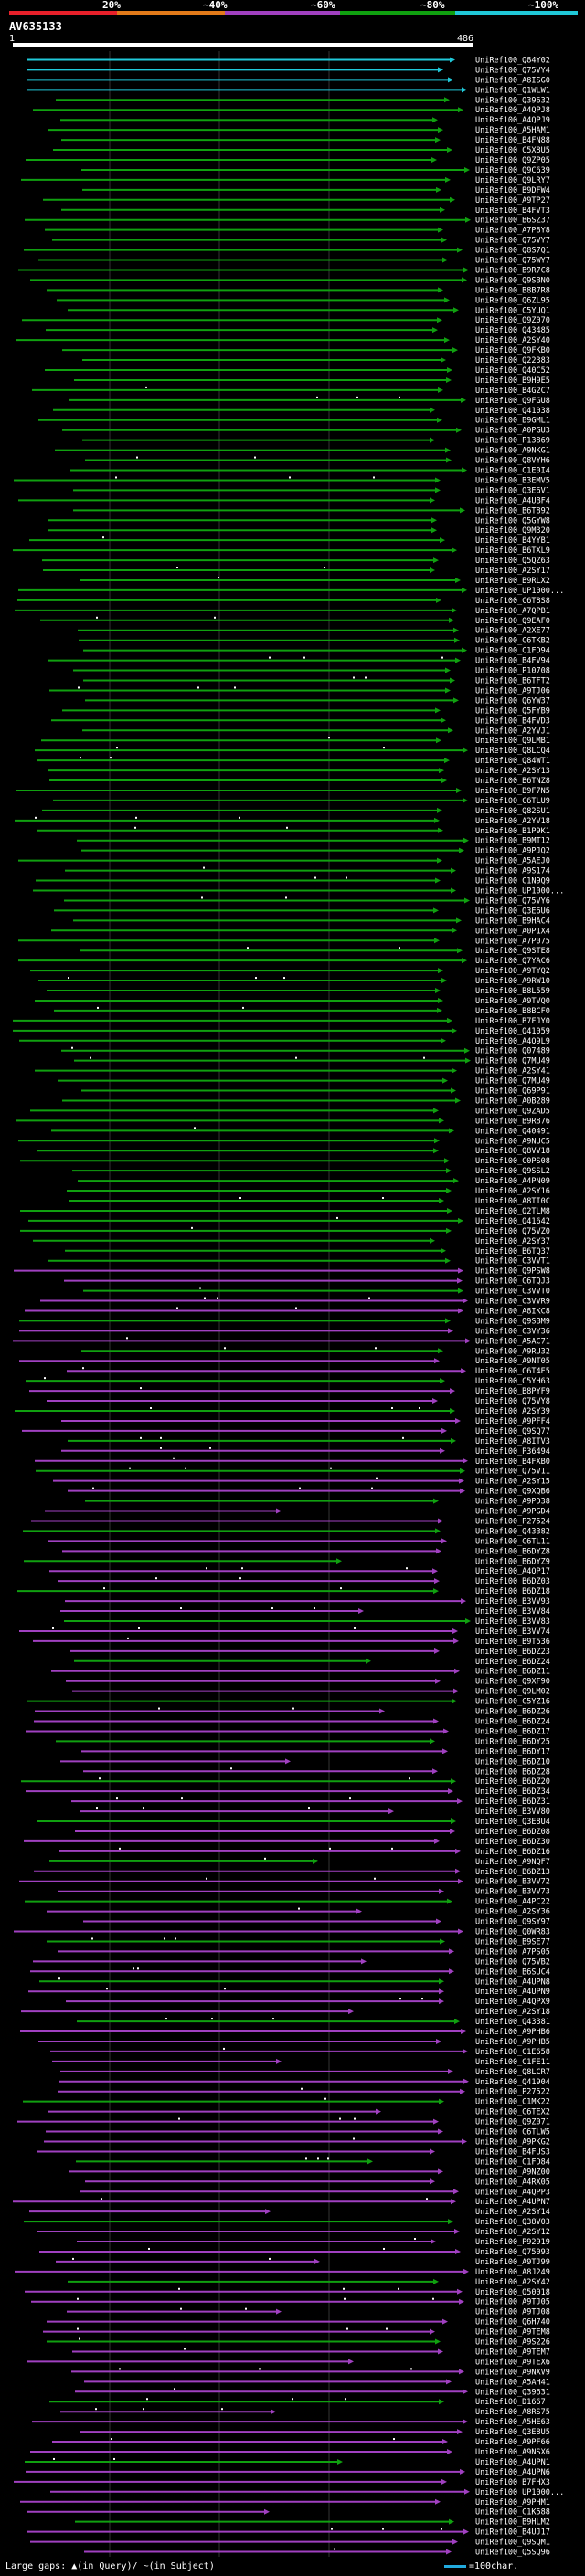 The width and height of the screenshot is (585, 2576). What do you see at coordinates (512, 1672) in the screenshot?
I see `hit-label: UniRef100_B6DZ11` at bounding box center [512, 1672].